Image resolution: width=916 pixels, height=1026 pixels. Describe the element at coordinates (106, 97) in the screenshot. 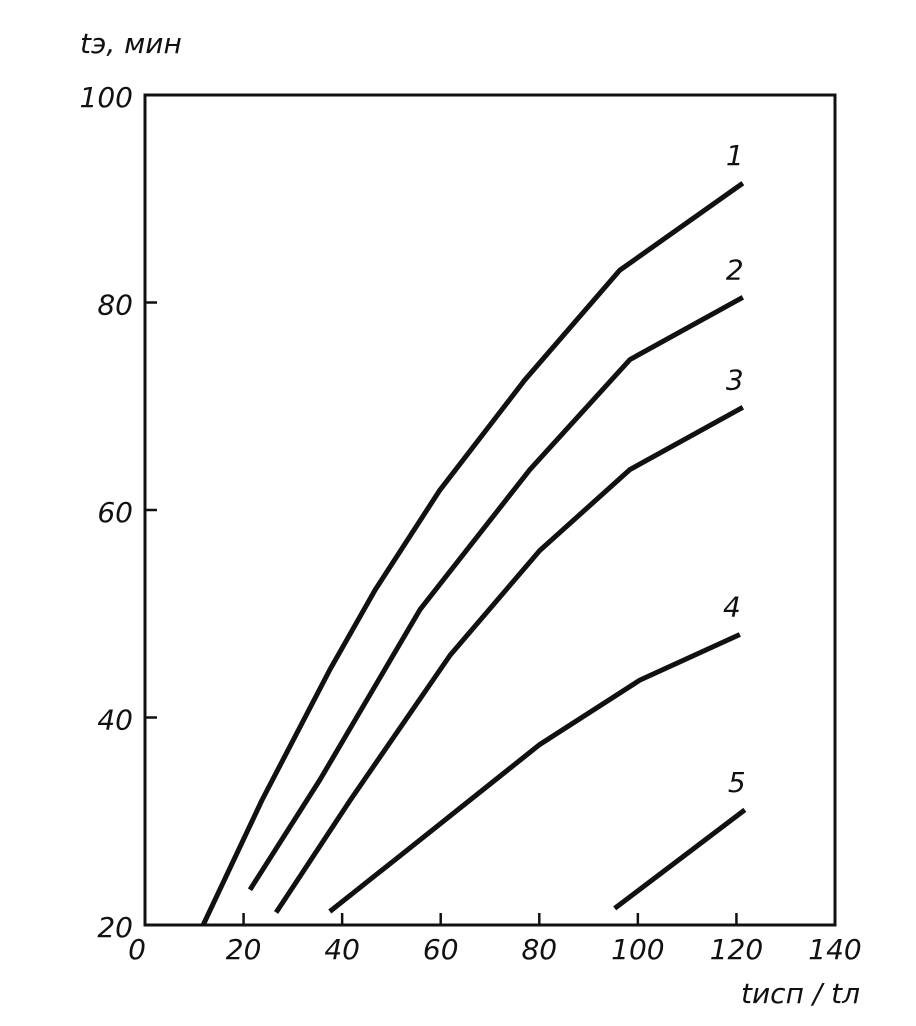

I see `y-tick-label: 100` at that location.